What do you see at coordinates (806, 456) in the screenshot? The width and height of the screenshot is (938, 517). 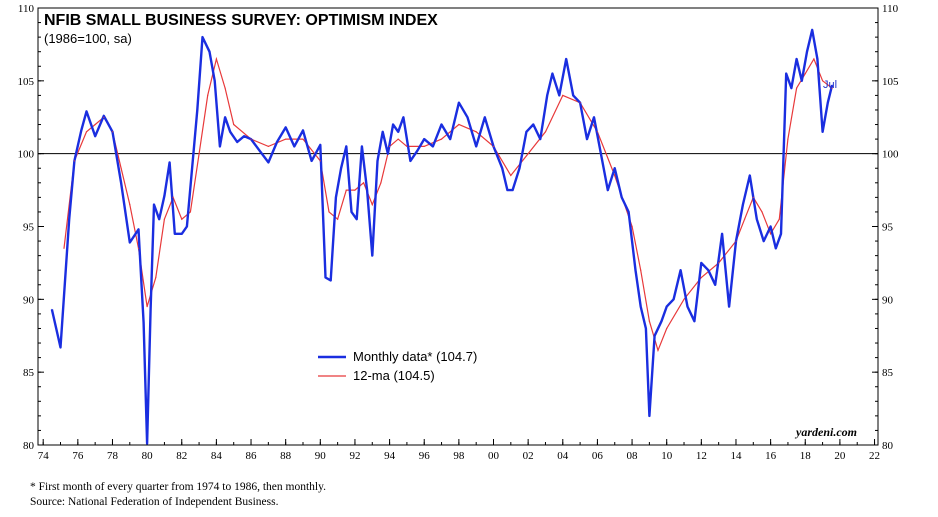 I see `x-tick-label: 18` at bounding box center [806, 456].